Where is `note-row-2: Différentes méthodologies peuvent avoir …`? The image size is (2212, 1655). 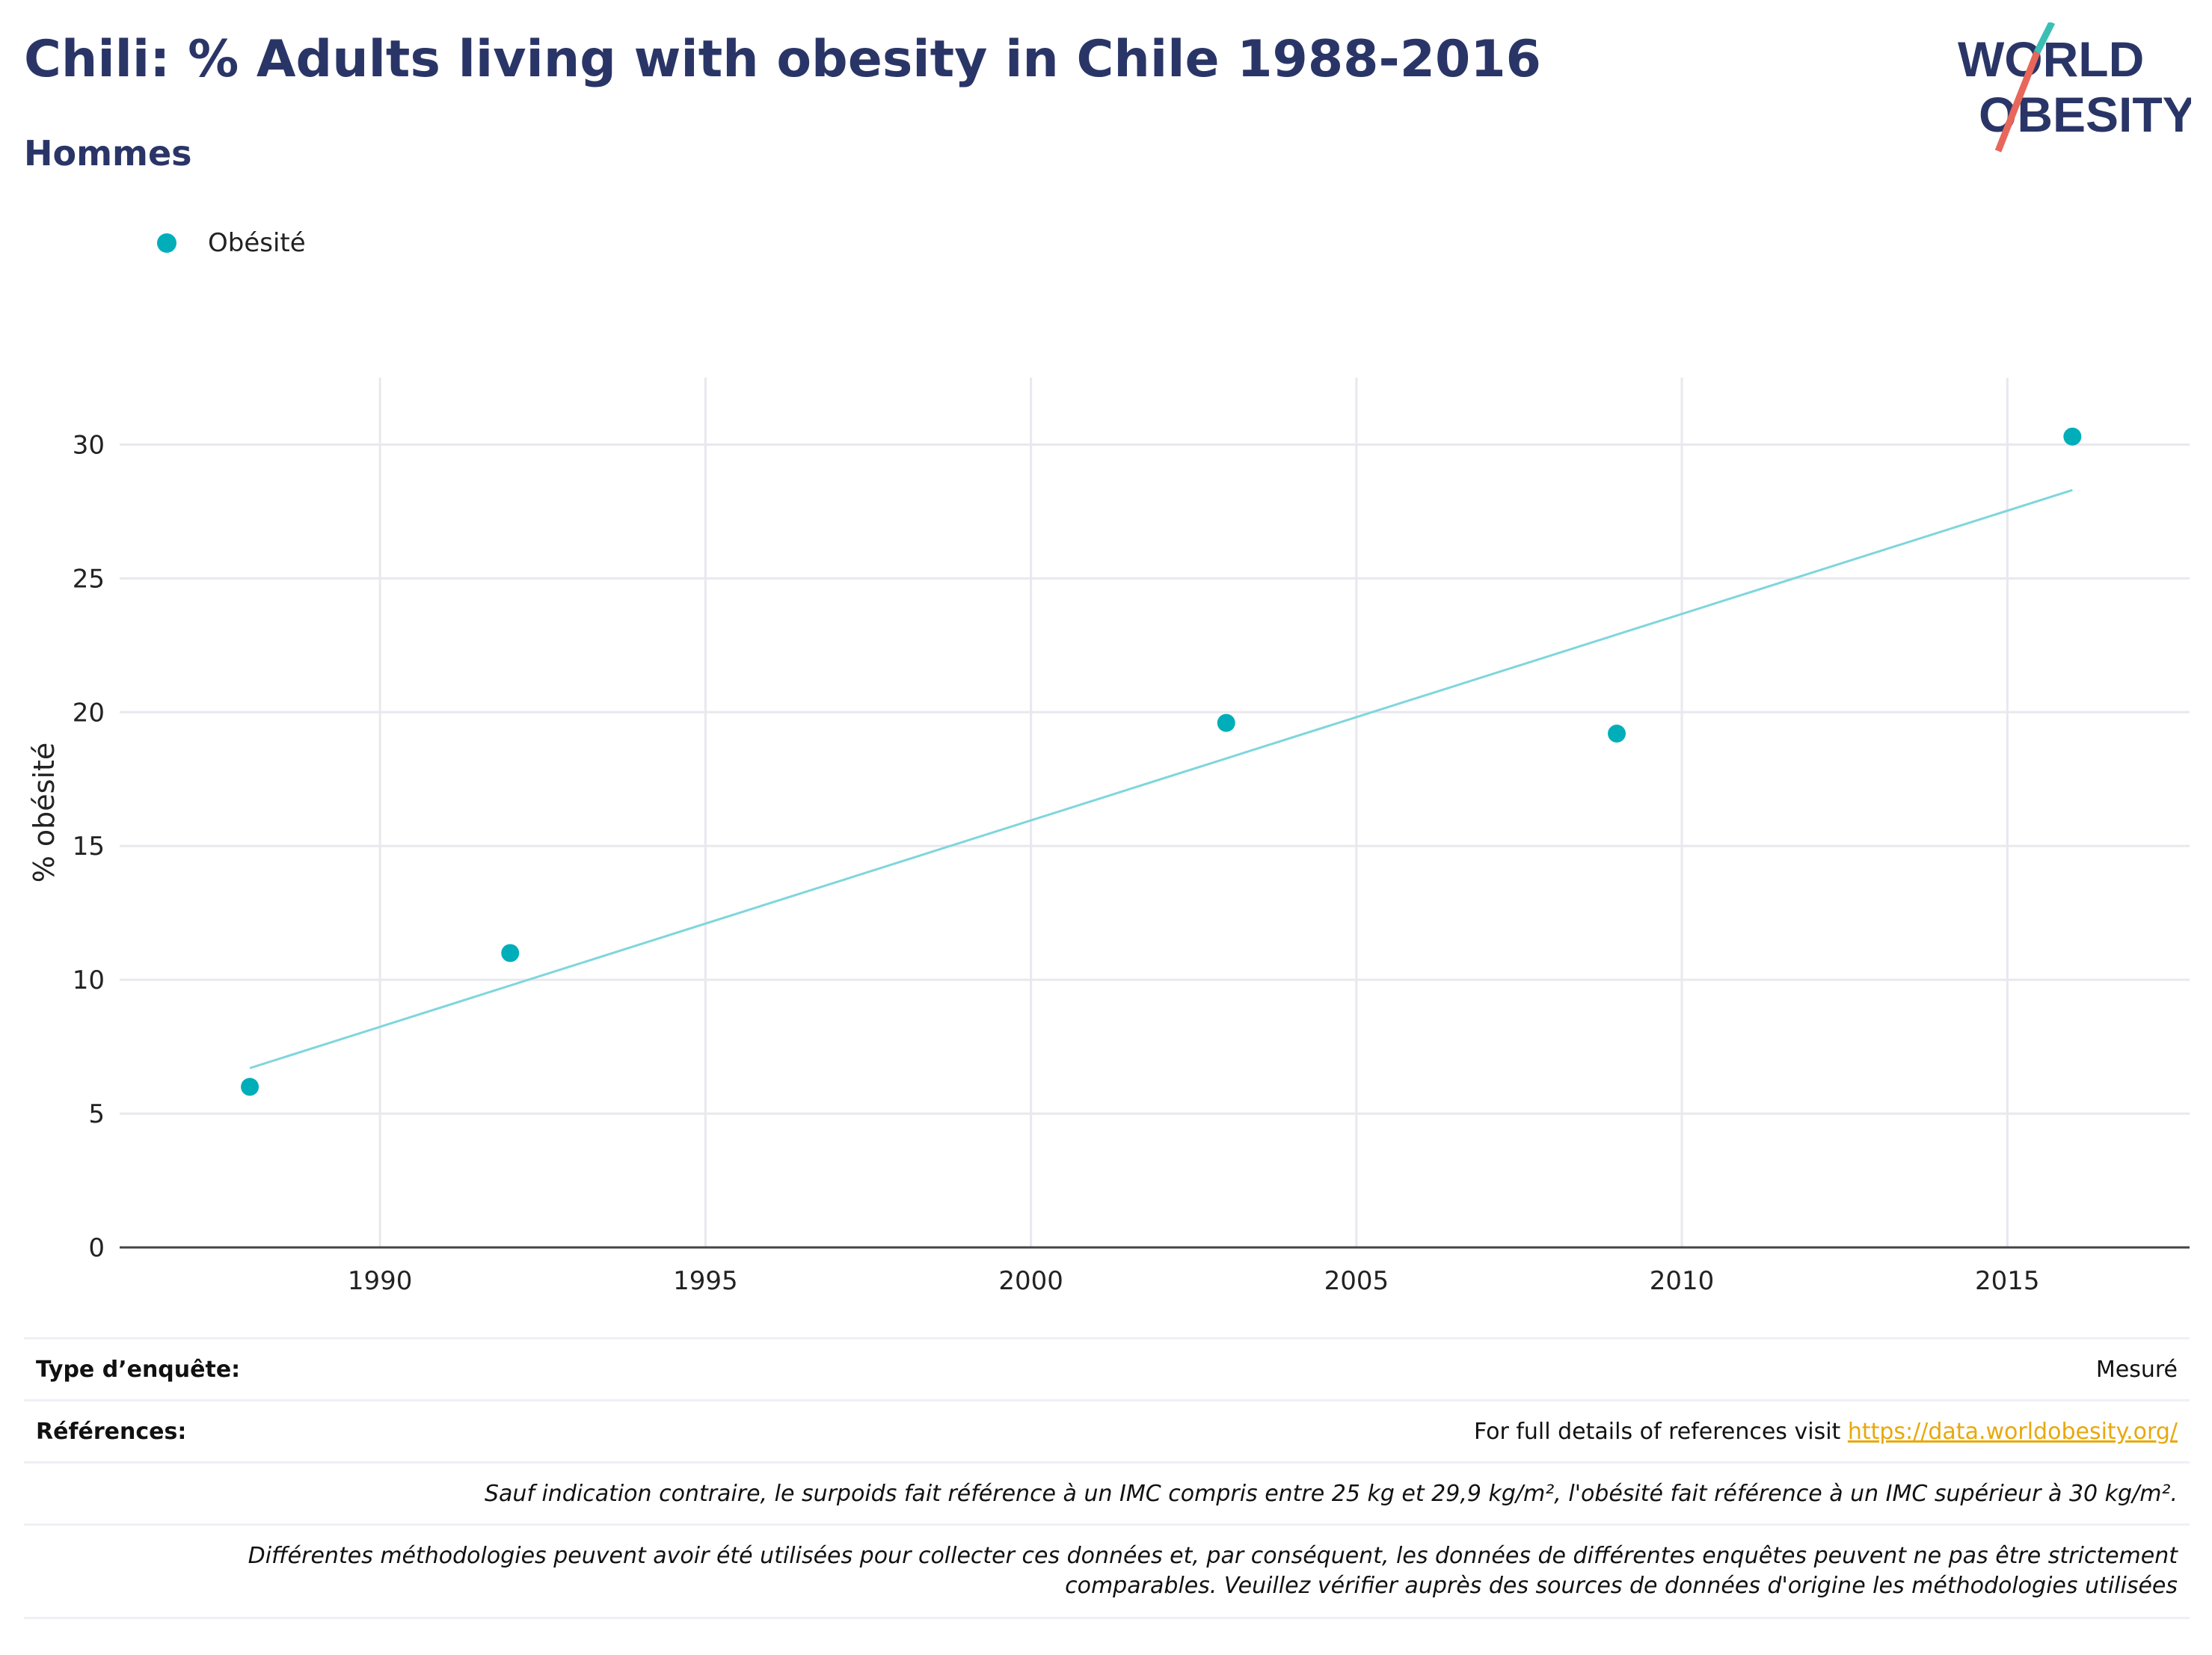 note-row-2: Différentes méthodologies peuvent avoir … is located at coordinates (1107, 1571).